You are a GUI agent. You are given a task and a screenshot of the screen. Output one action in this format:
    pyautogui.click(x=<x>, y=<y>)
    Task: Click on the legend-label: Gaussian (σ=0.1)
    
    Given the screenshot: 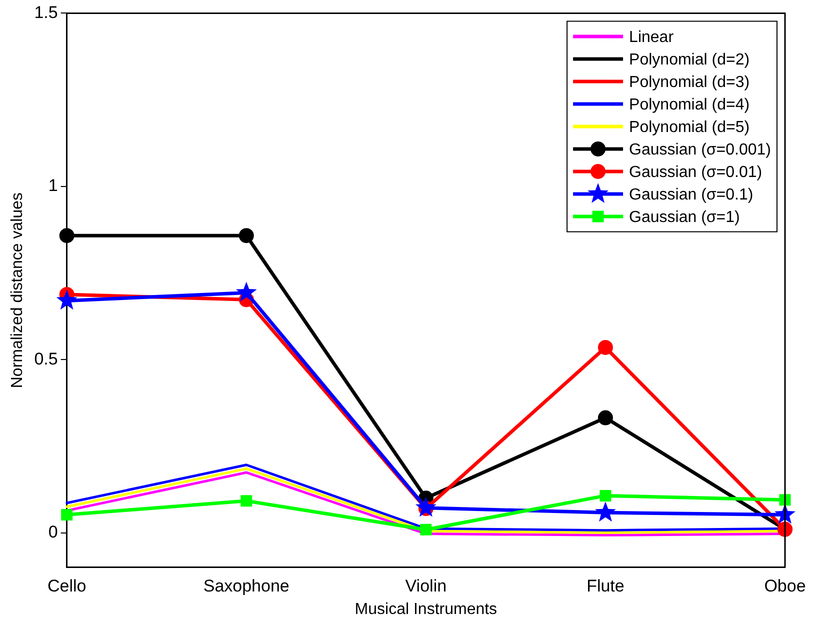 What is the action you would take?
    pyautogui.click(x=691, y=195)
    